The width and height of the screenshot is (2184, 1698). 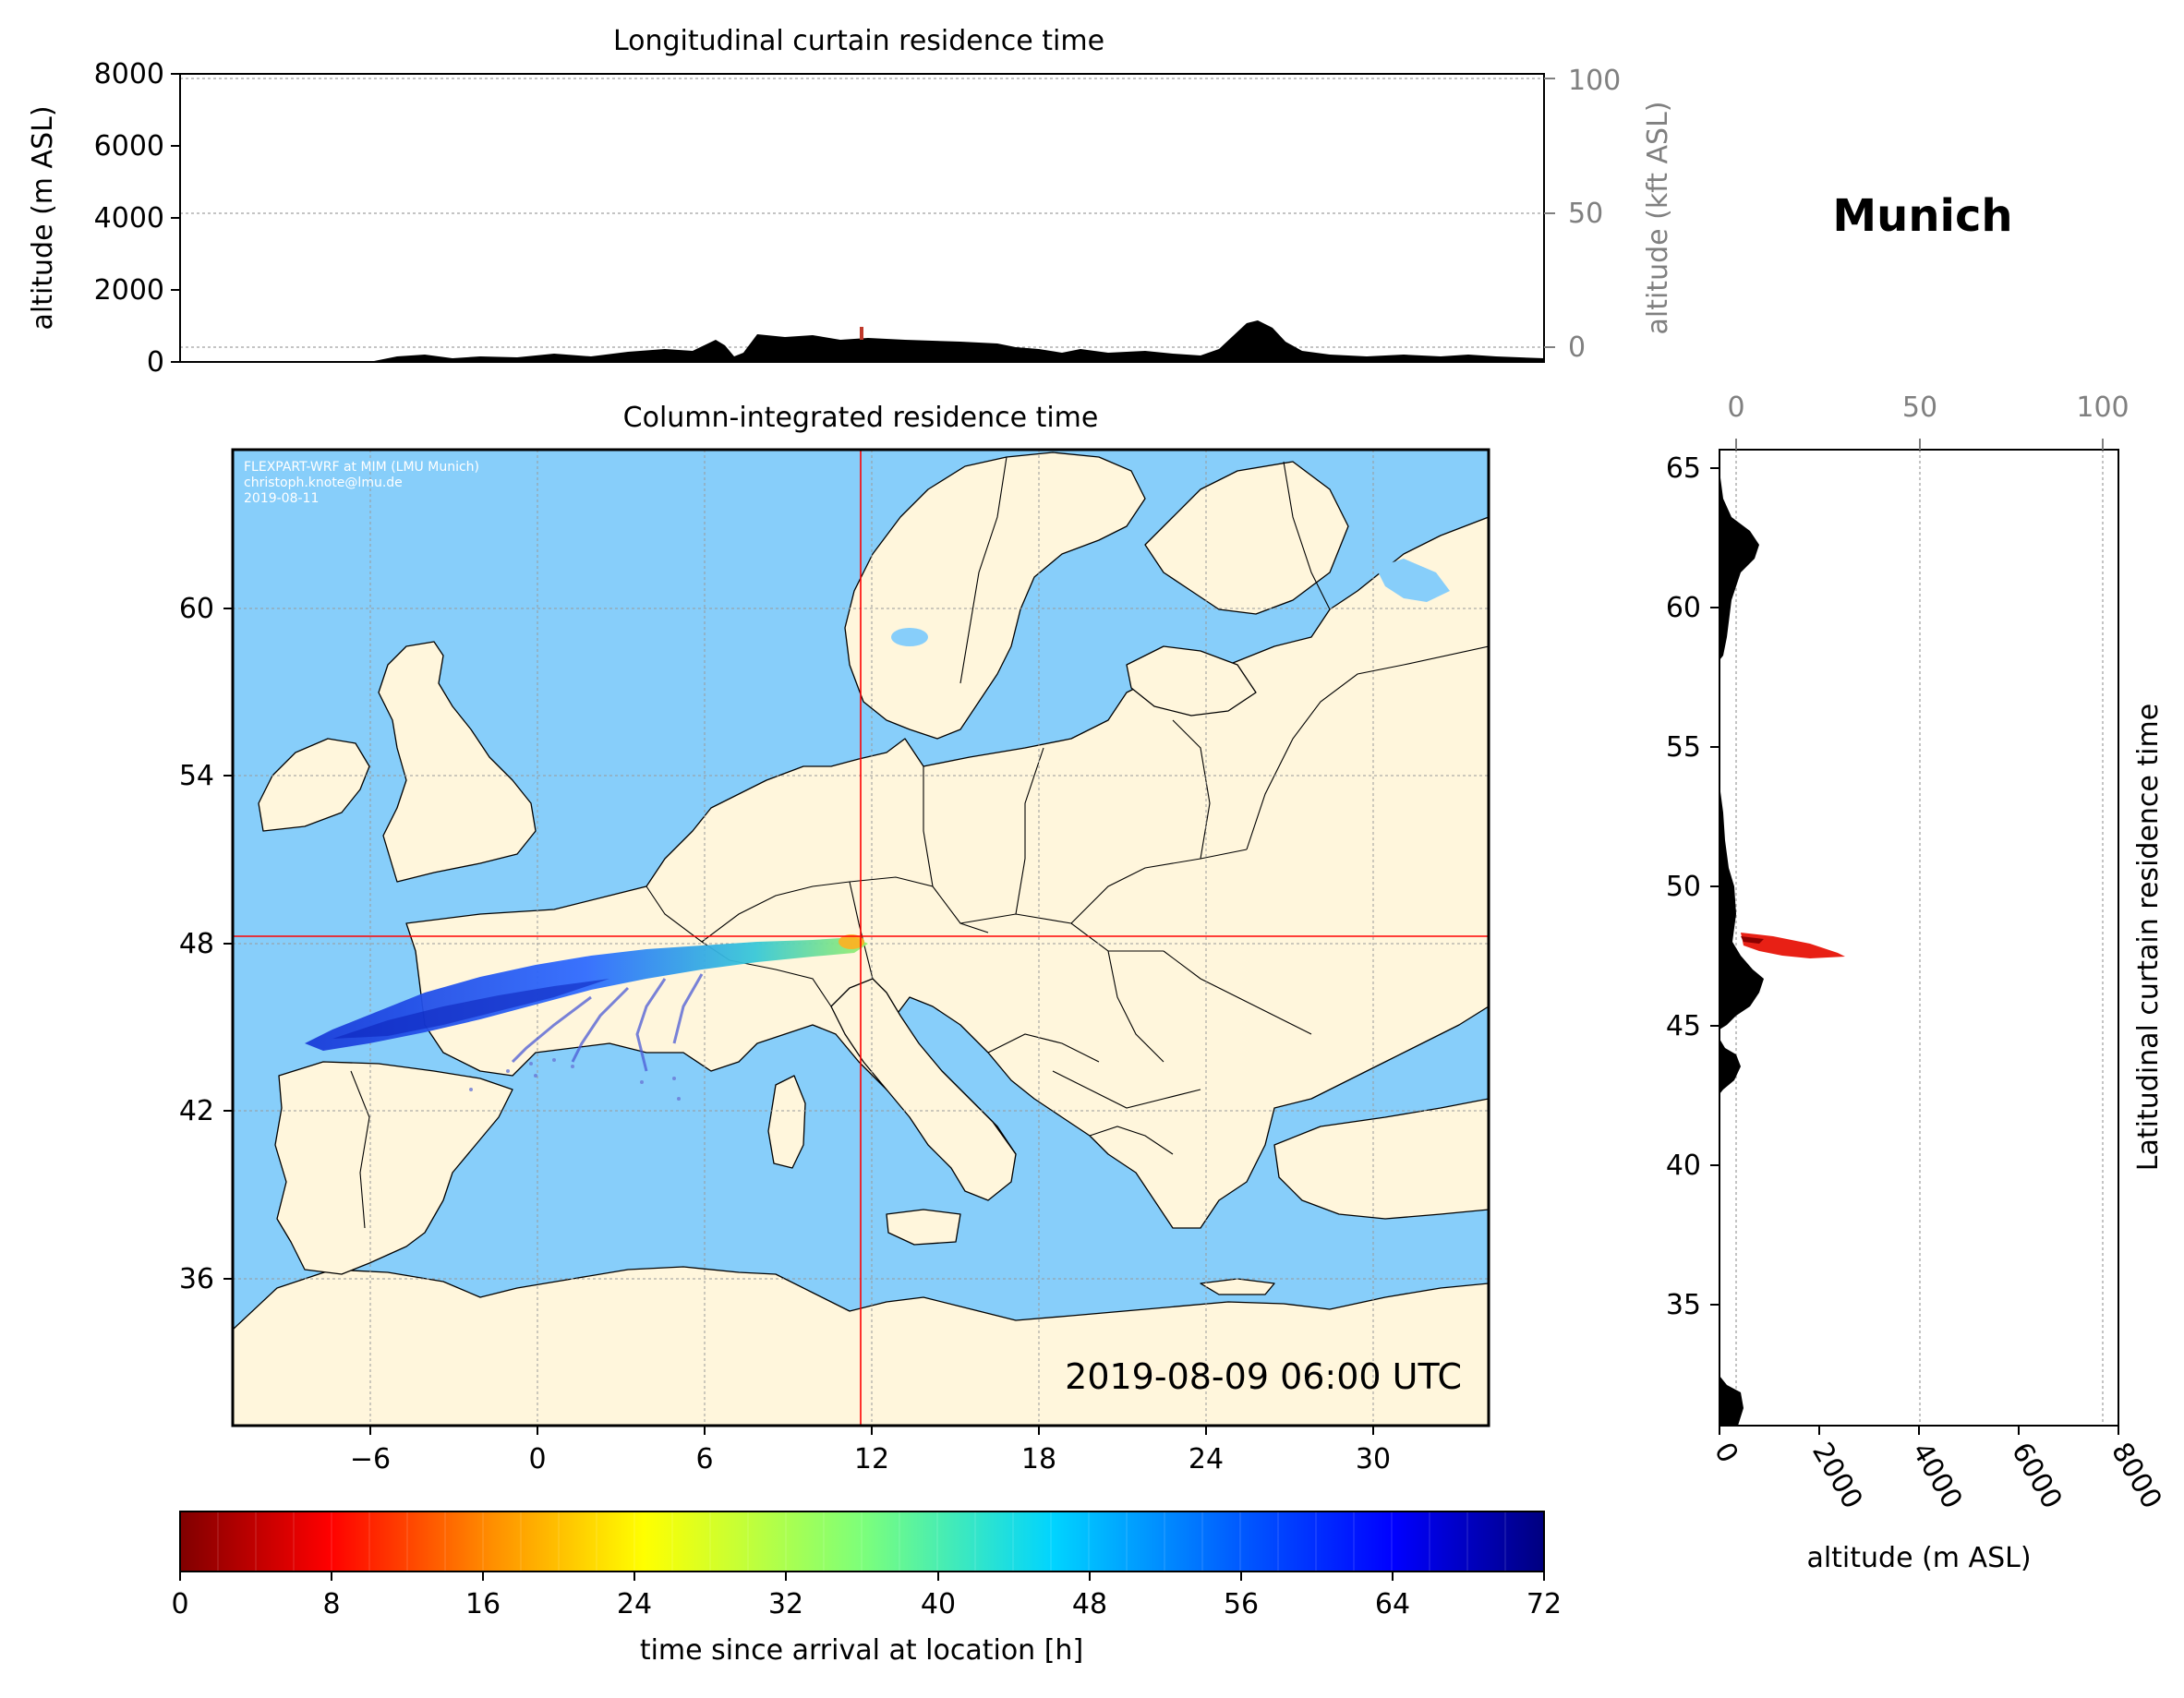 I want to click on lon-tick-label: −6, so click(x=370, y=1459).